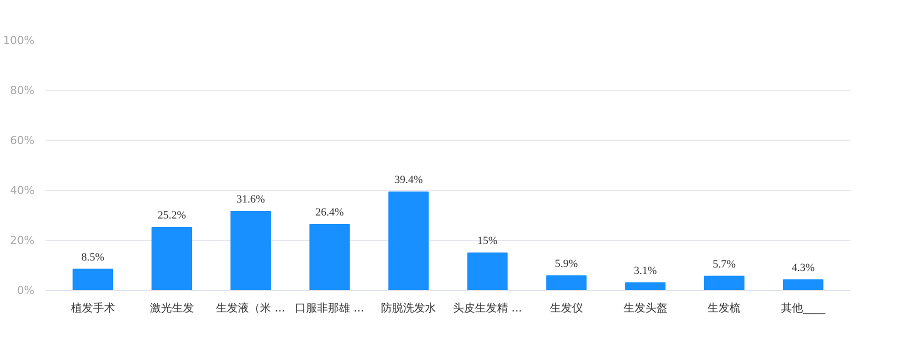 Image resolution: width=900 pixels, height=337 pixels. Describe the element at coordinates (22, 90) in the screenshot. I see `y-tick-label: 80%` at that location.